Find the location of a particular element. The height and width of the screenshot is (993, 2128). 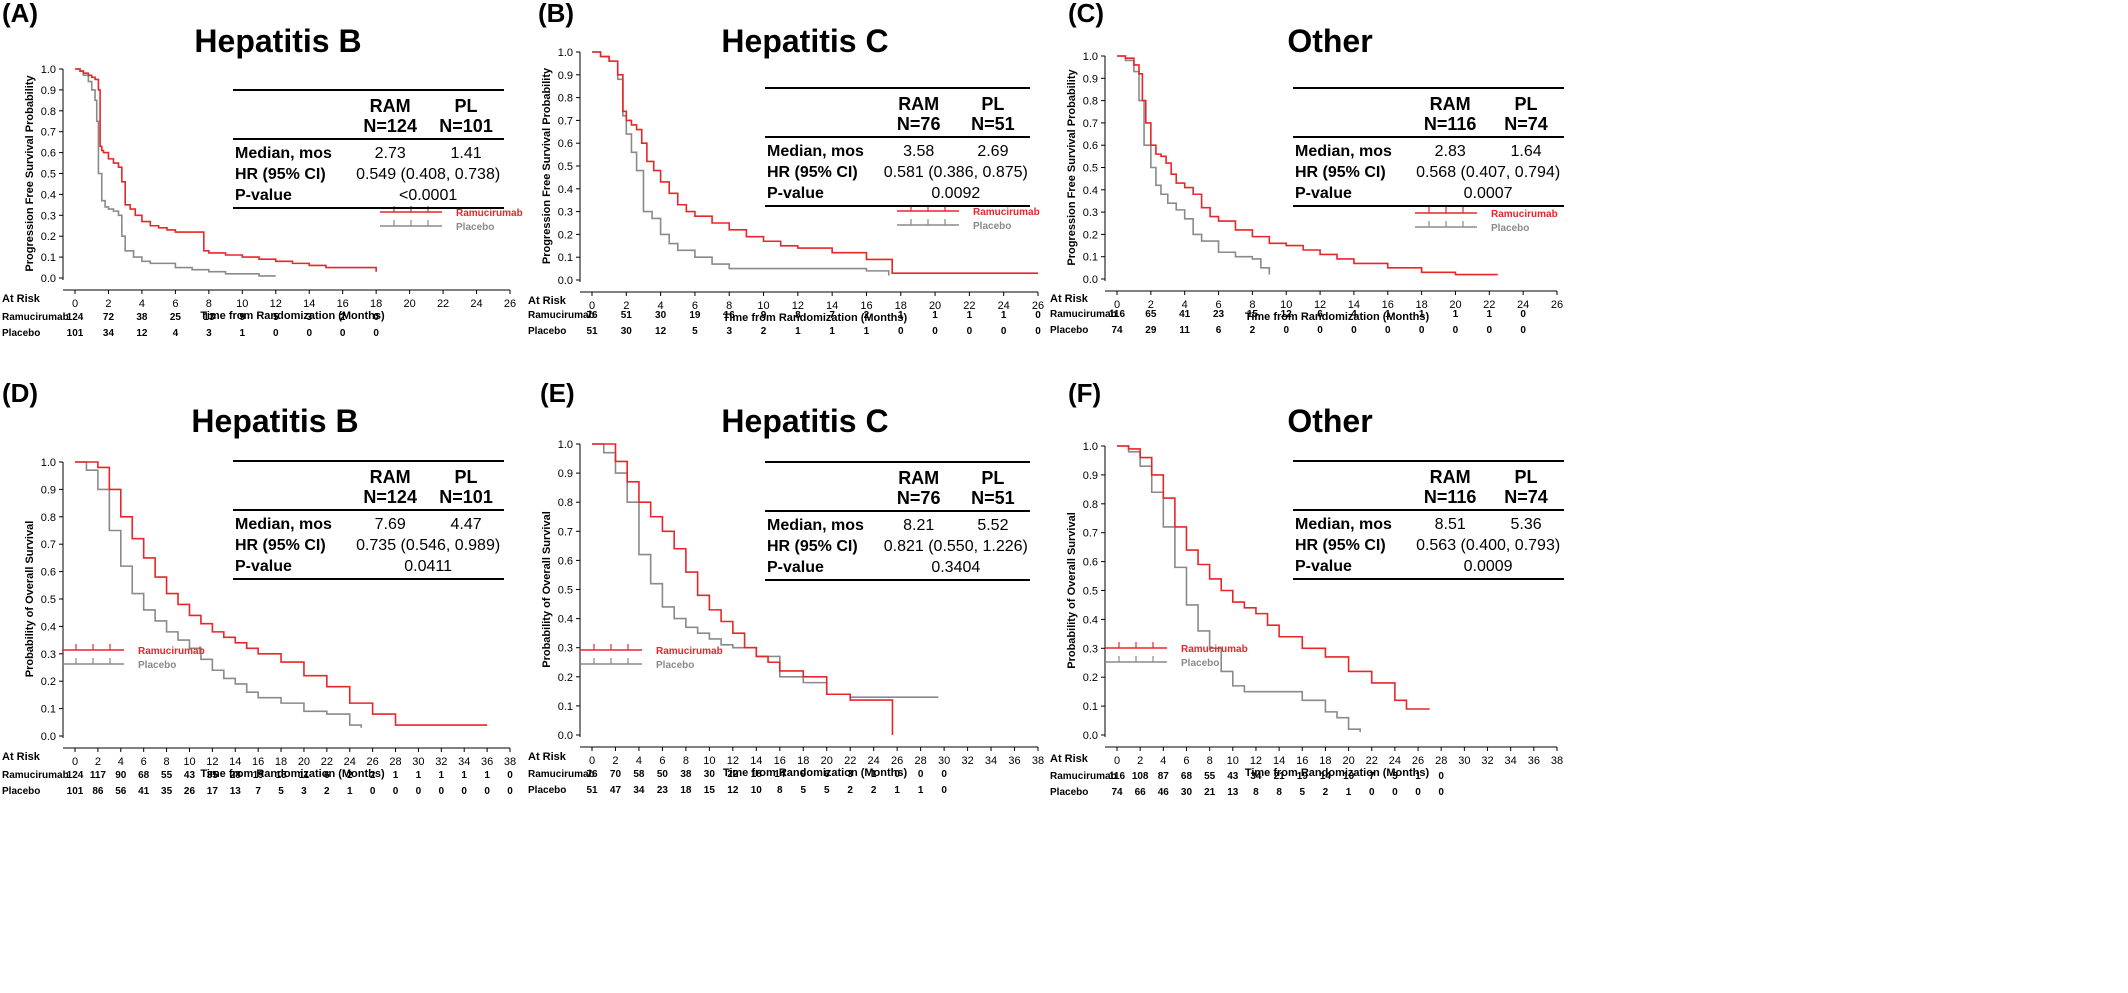

legend: Ramucirumab Placebo is located at coordinates (133, 657).